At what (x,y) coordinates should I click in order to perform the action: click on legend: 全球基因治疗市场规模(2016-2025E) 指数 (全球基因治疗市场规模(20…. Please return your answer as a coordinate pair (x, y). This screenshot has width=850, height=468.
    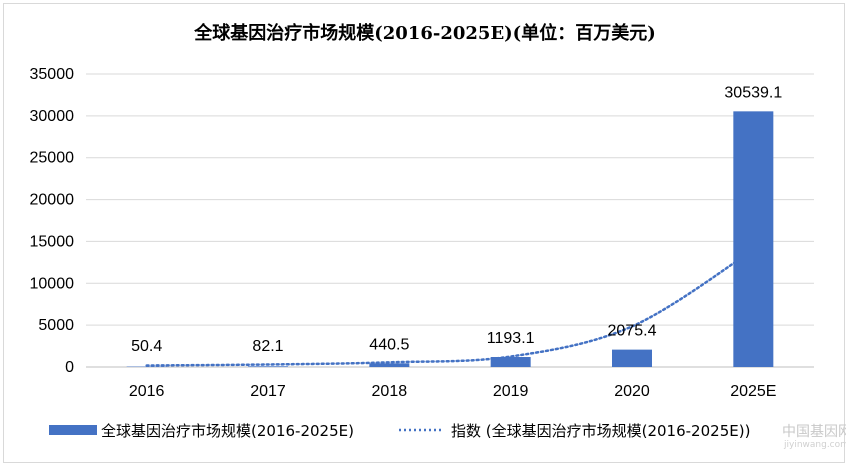
    Looking at the image, I should click on (399, 431).